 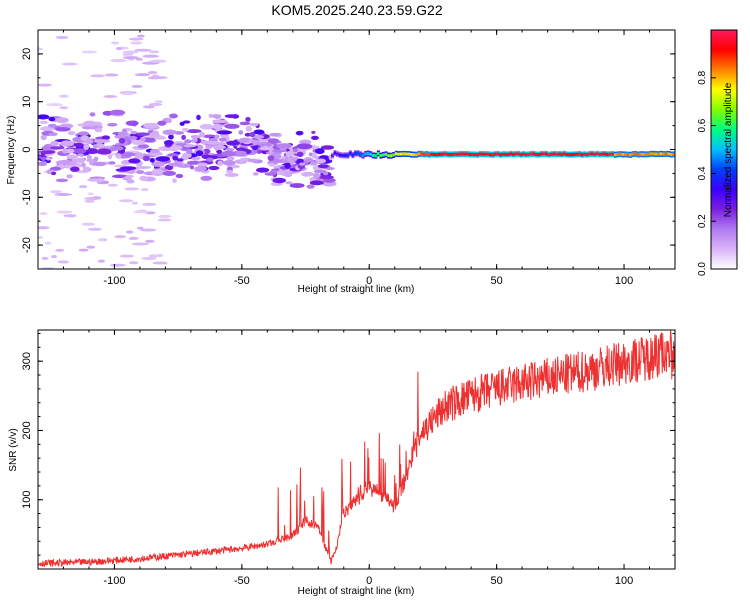 I want to click on y-tick-label: -20, so click(x=27, y=245).